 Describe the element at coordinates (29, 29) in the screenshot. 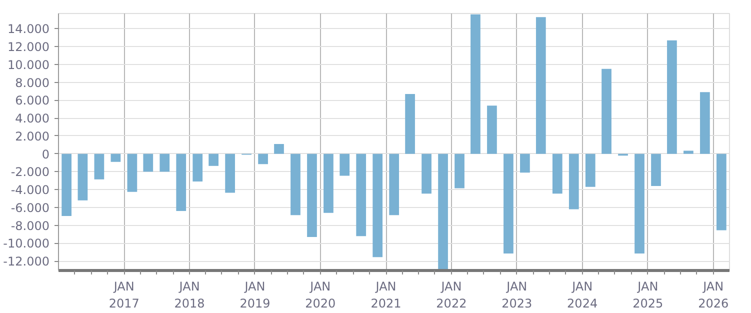

I see `y-tick-label: 14.000` at that location.